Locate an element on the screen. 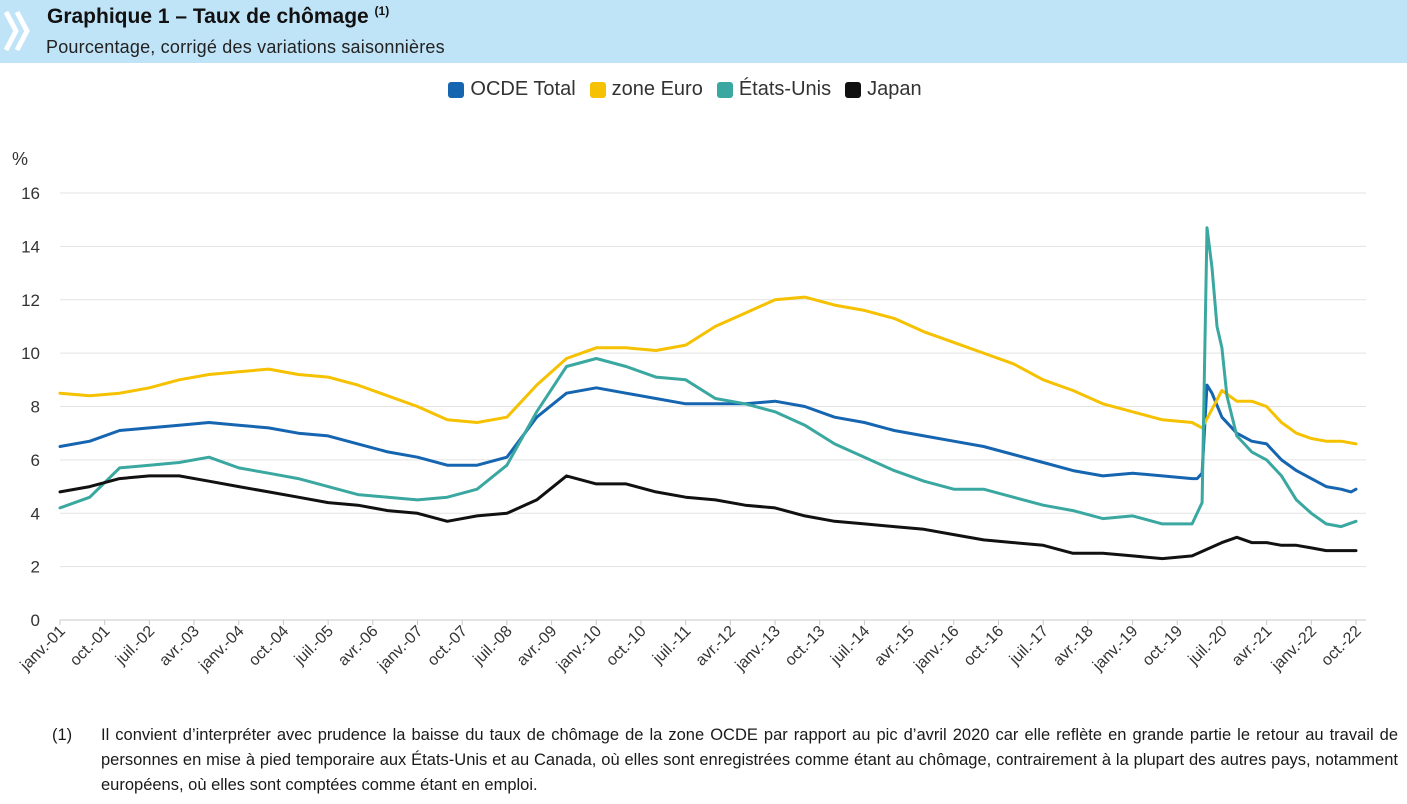 The height and width of the screenshot is (804, 1407). y-tick-label: 8 is located at coordinates (35, 407).